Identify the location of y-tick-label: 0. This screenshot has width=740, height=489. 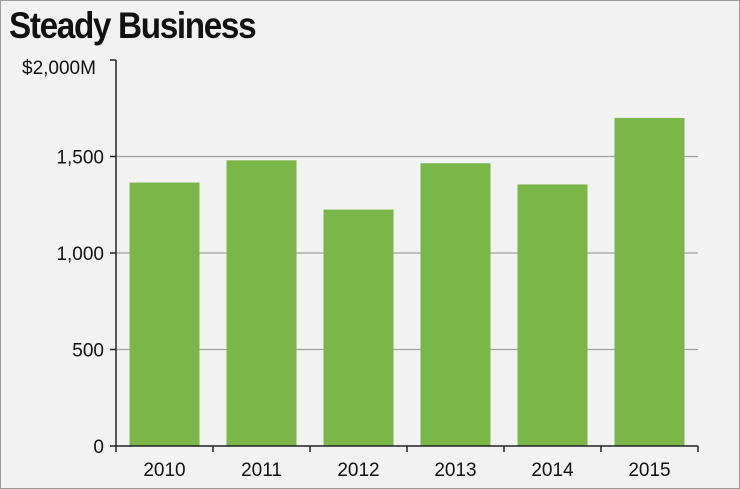
(98, 447).